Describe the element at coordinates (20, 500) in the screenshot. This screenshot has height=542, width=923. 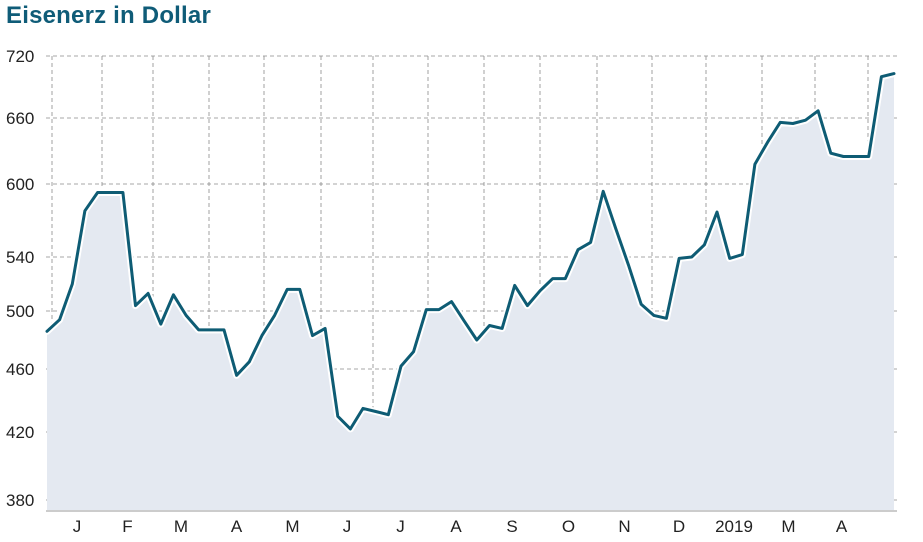
I see `y-tick-label: 380` at that location.